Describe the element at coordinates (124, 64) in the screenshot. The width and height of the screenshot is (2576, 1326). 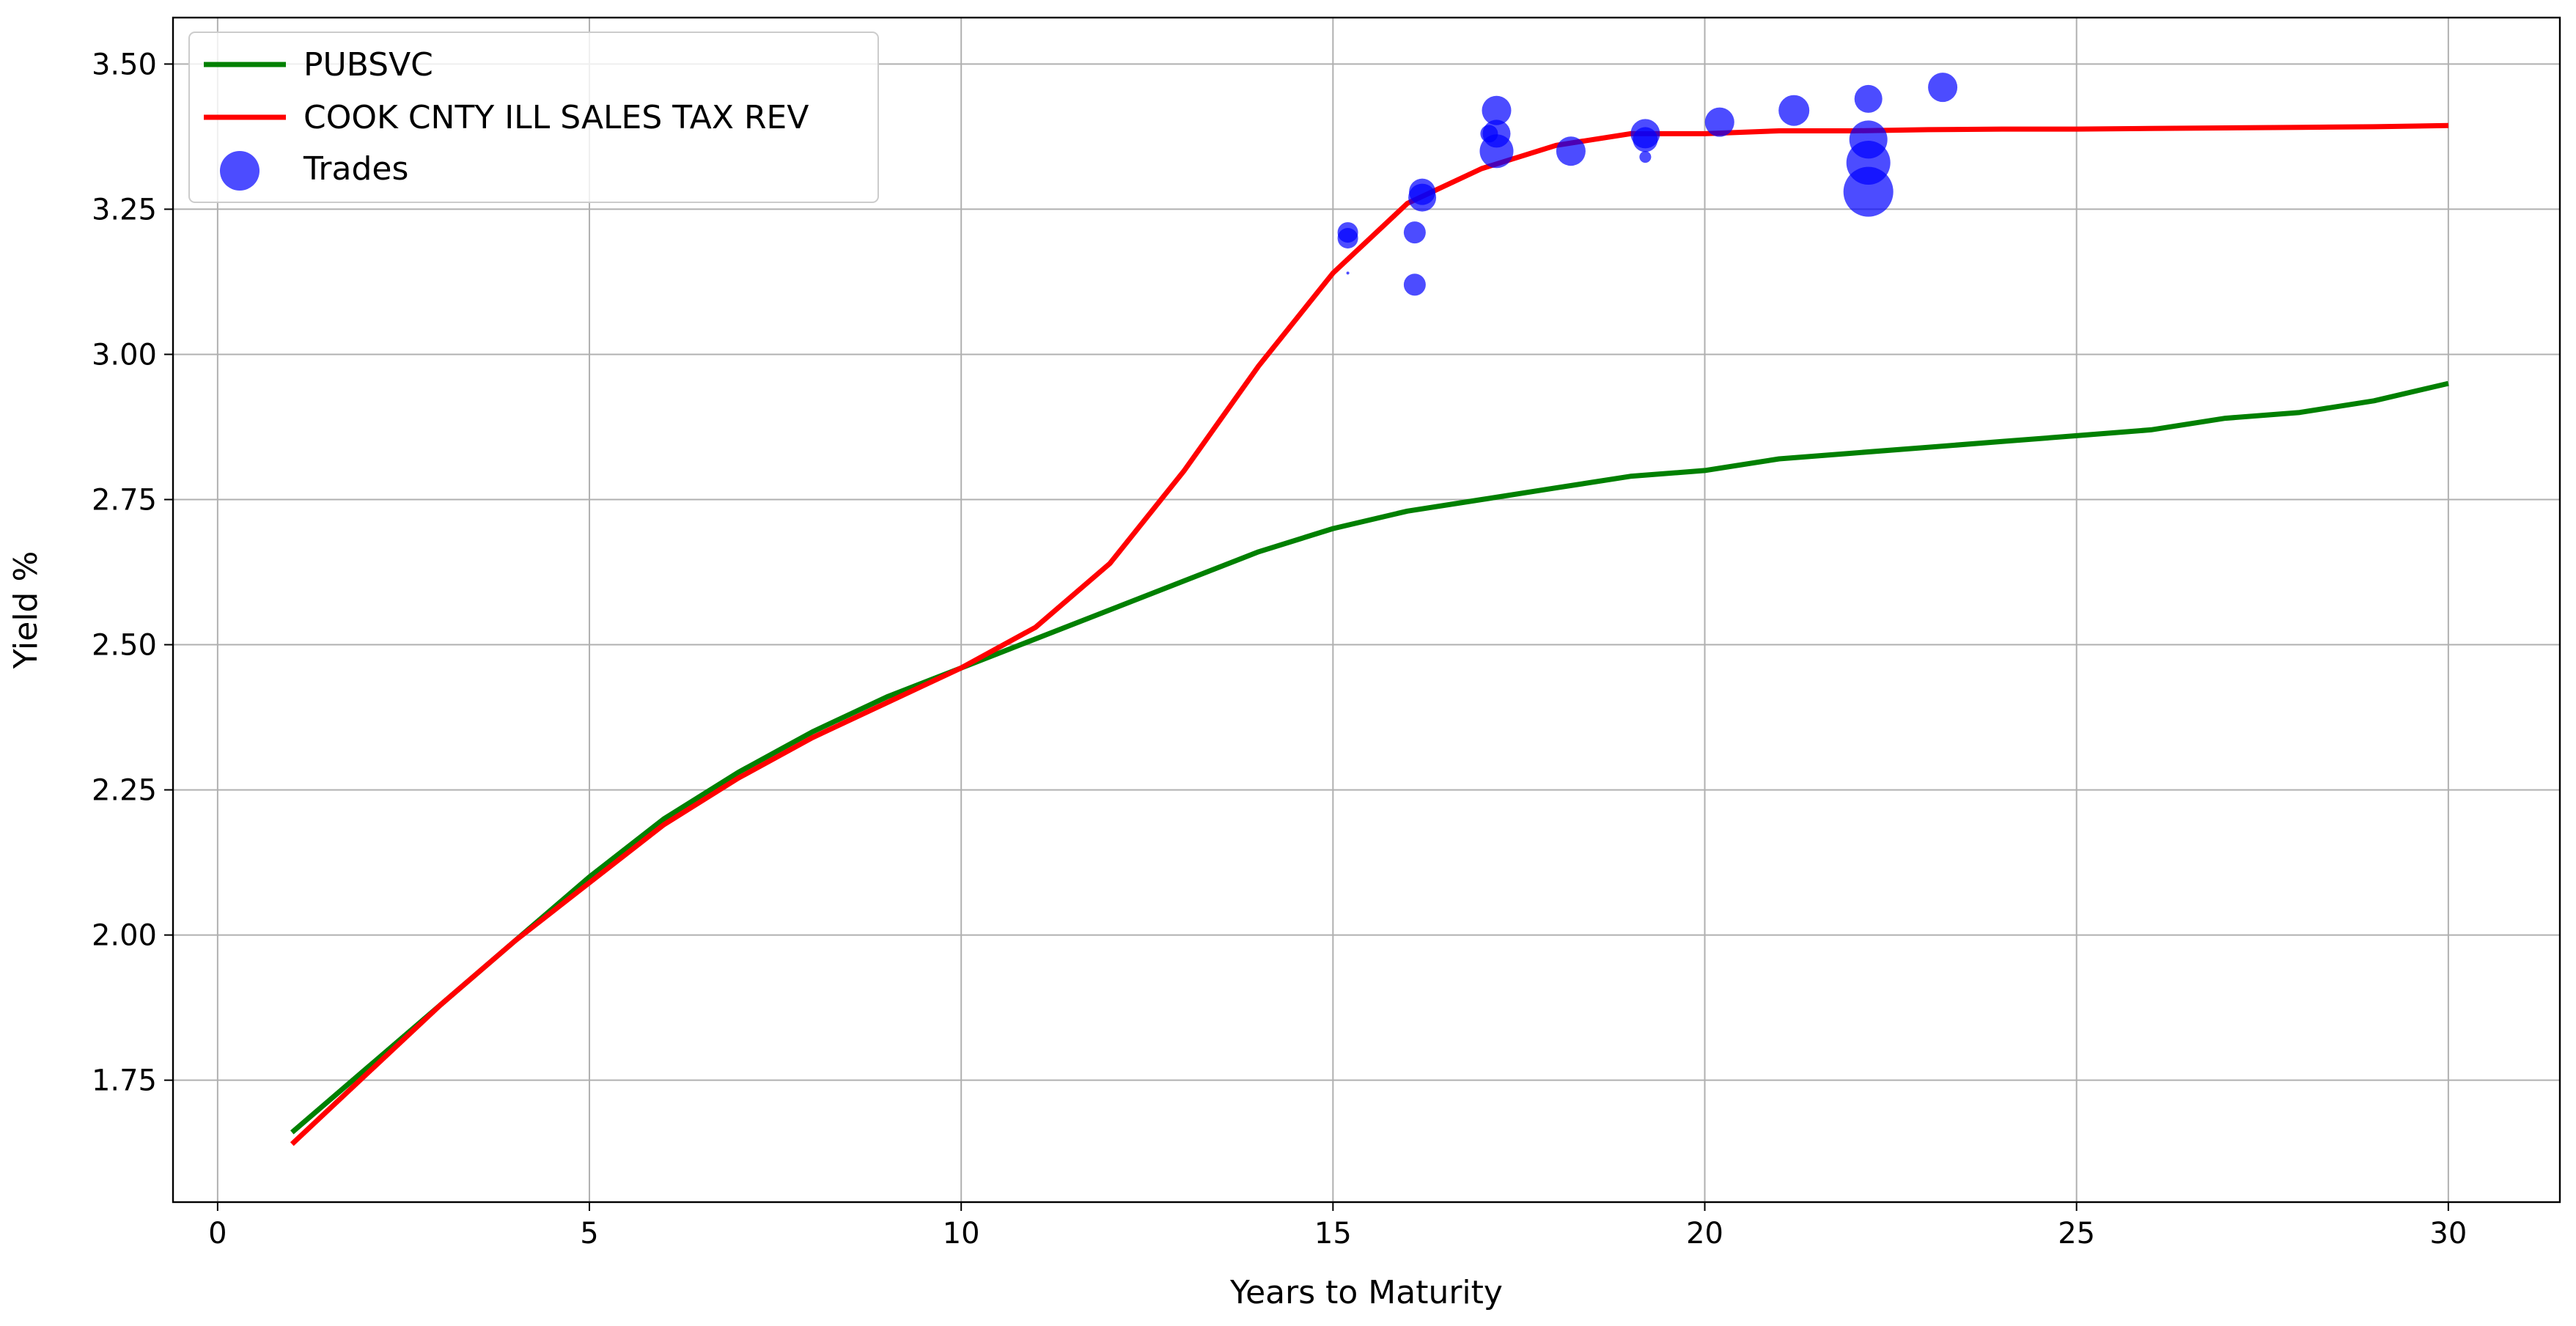
I see `y-tick-label: 3.50` at that location.